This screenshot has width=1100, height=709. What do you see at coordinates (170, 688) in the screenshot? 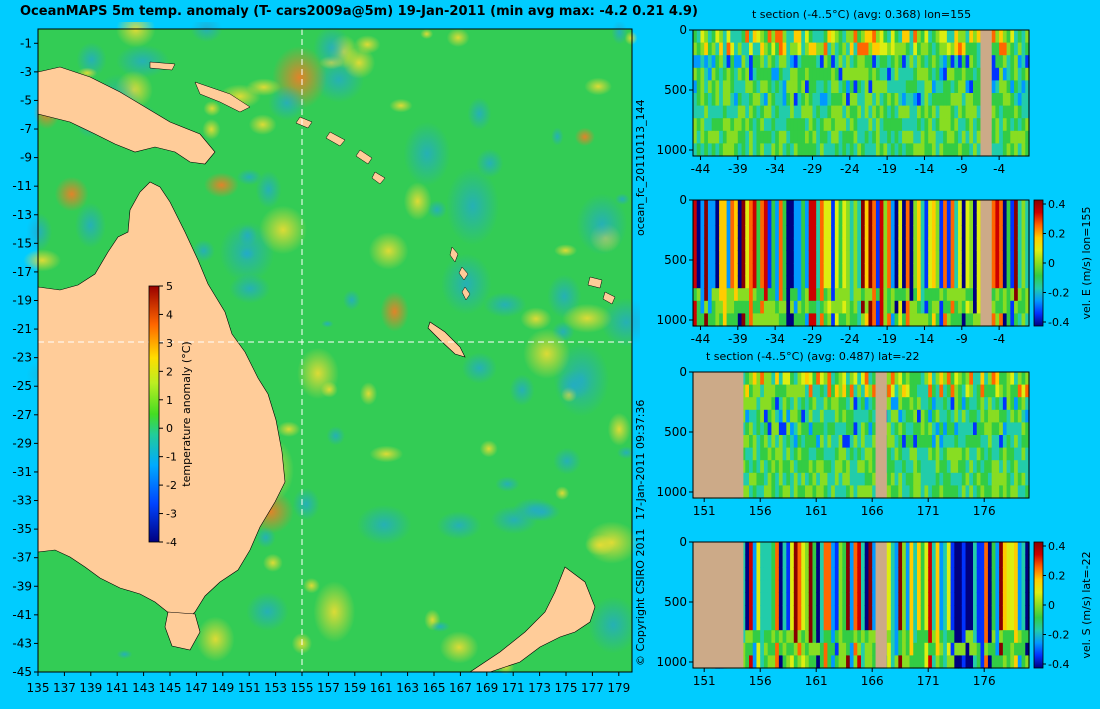
I see `map-x-tick-label: 145` at bounding box center [170, 688].